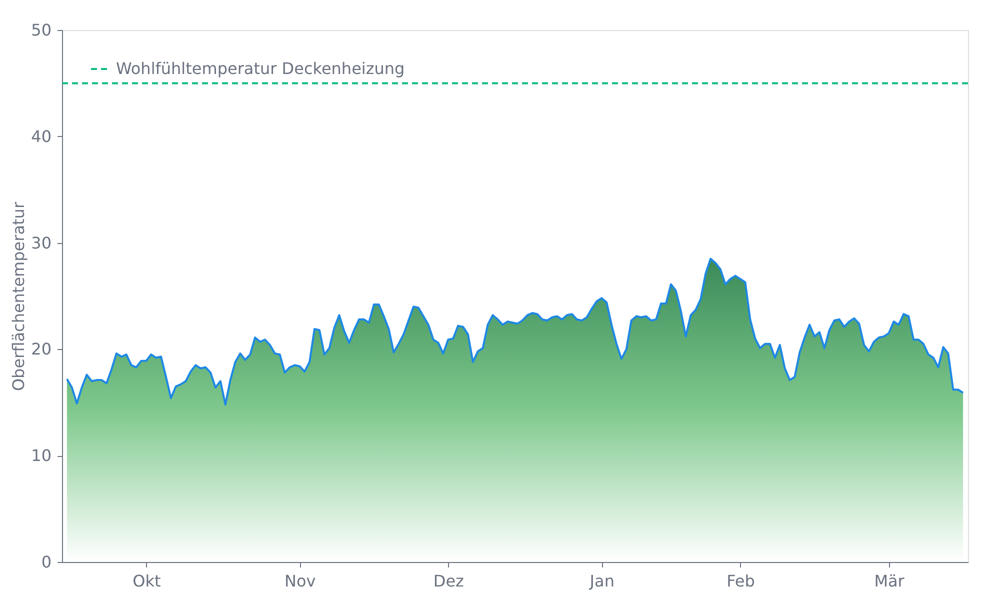 The width and height of the screenshot is (1000, 600). Describe the element at coordinates (41, 30) in the screenshot. I see `y-tick-label: 50` at that location.